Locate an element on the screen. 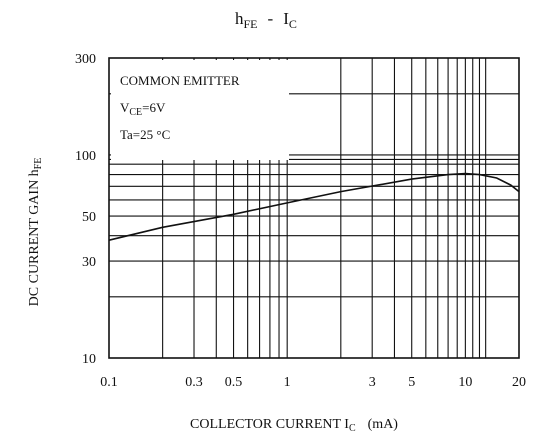 The width and height of the screenshot is (538, 439). chart-title: hFE - IC is located at coordinates (266, 20).